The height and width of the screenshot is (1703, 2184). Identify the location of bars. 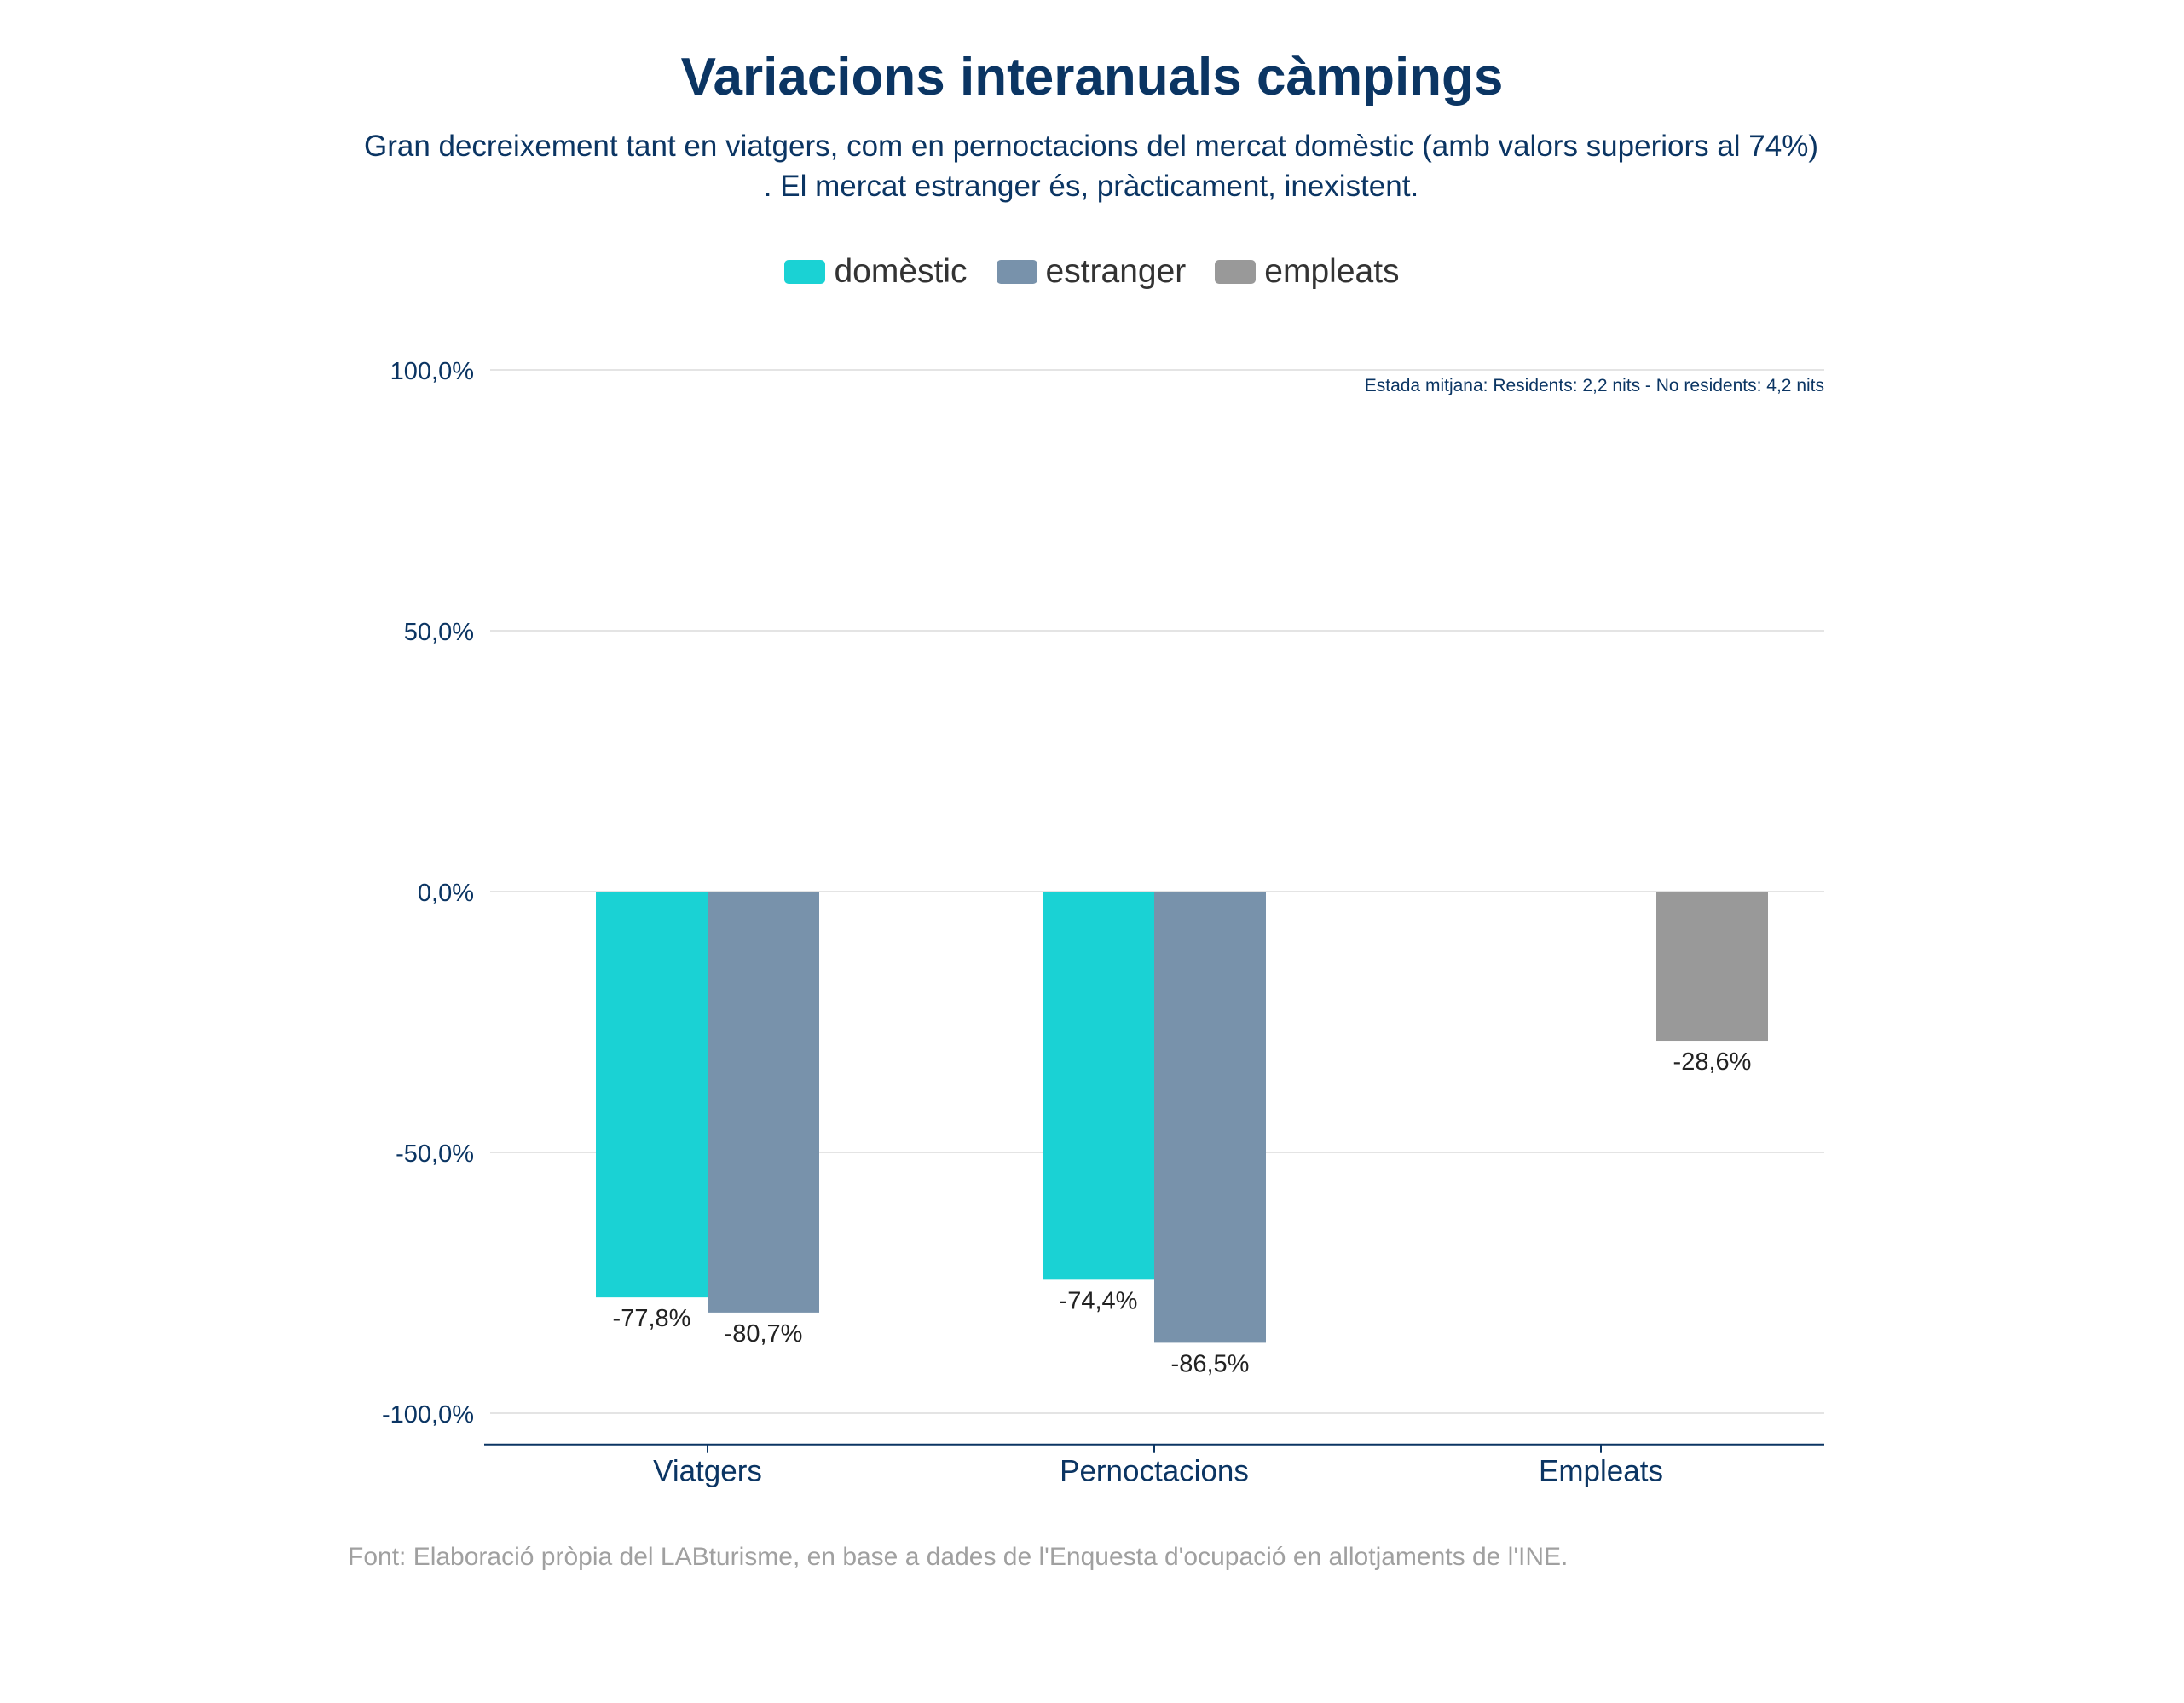
(1182, 1117).